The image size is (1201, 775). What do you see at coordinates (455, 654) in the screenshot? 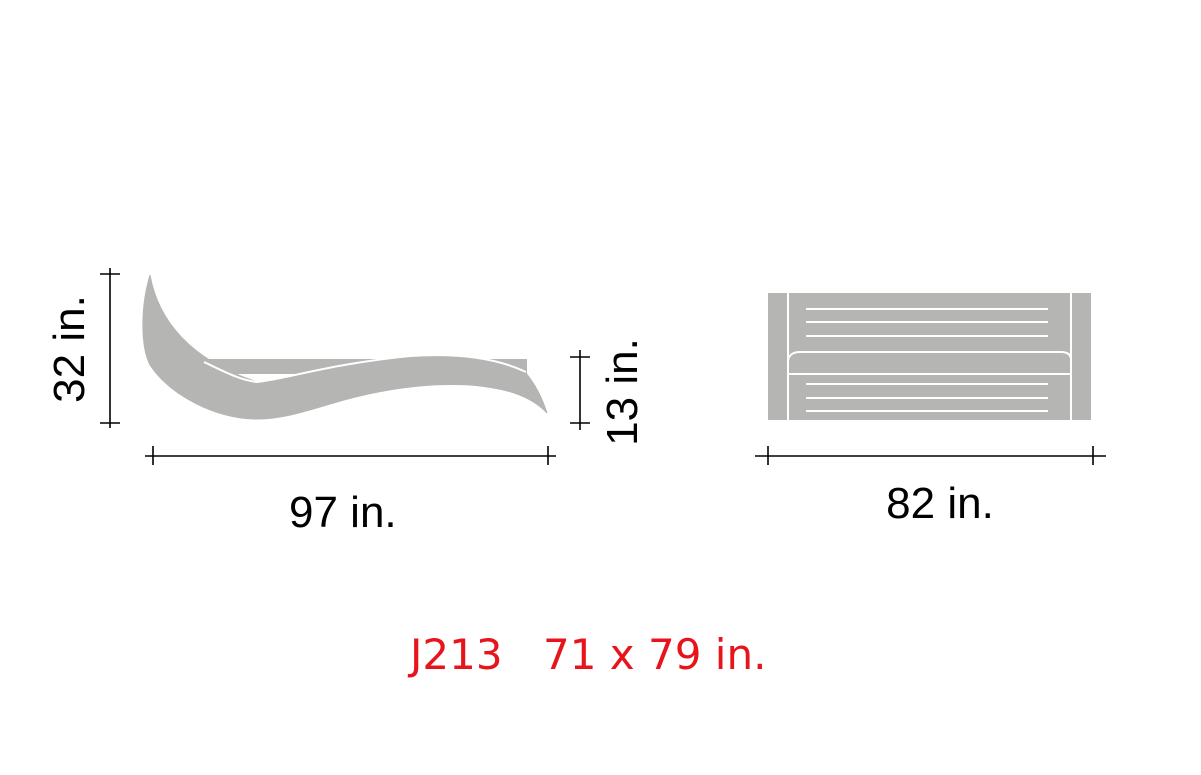
I see `model-code: J213` at bounding box center [455, 654].